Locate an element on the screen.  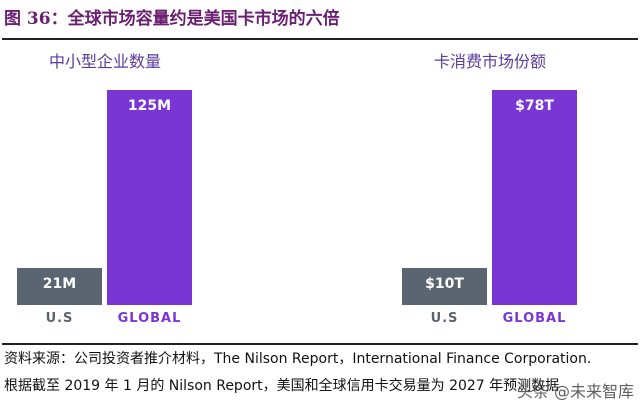
watermark: 头条 @未来智库 is located at coordinates (575, 391).